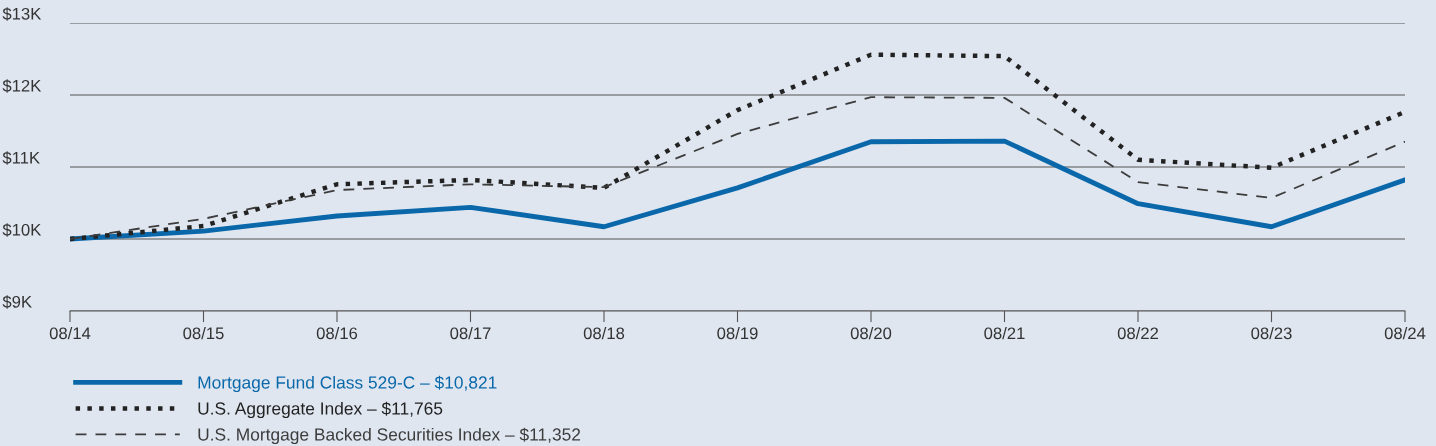  Describe the element at coordinates (337, 333) in the screenshot. I see `x-tick-label: 08/16` at that location.